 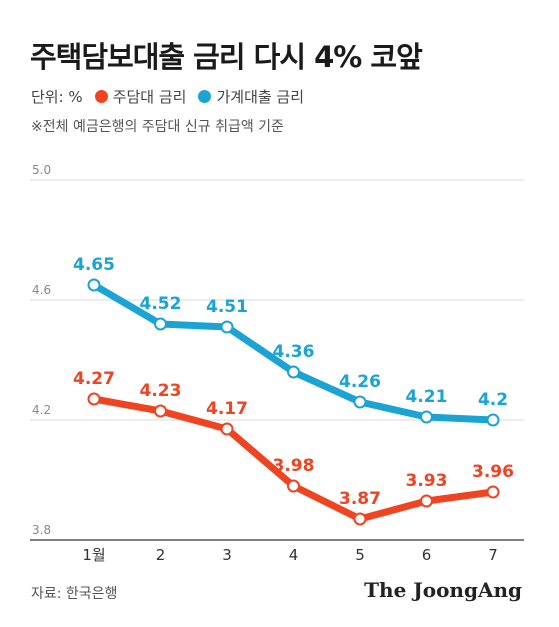 What do you see at coordinates (443, 590) in the screenshot?
I see `brand-logo: The JoongAng` at bounding box center [443, 590].